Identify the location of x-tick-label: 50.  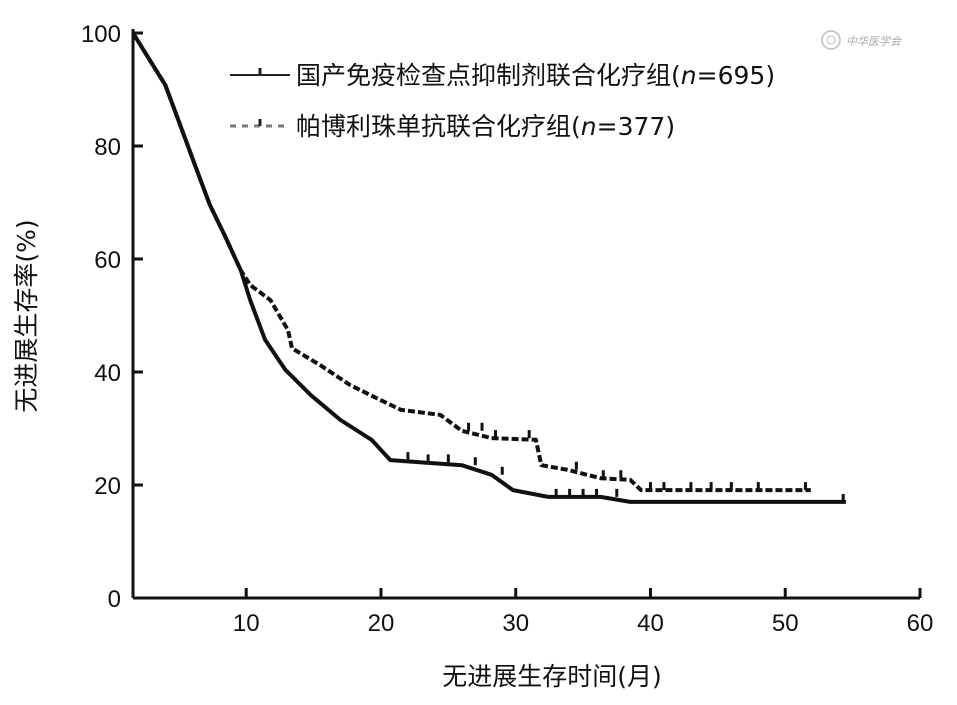
(785, 623).